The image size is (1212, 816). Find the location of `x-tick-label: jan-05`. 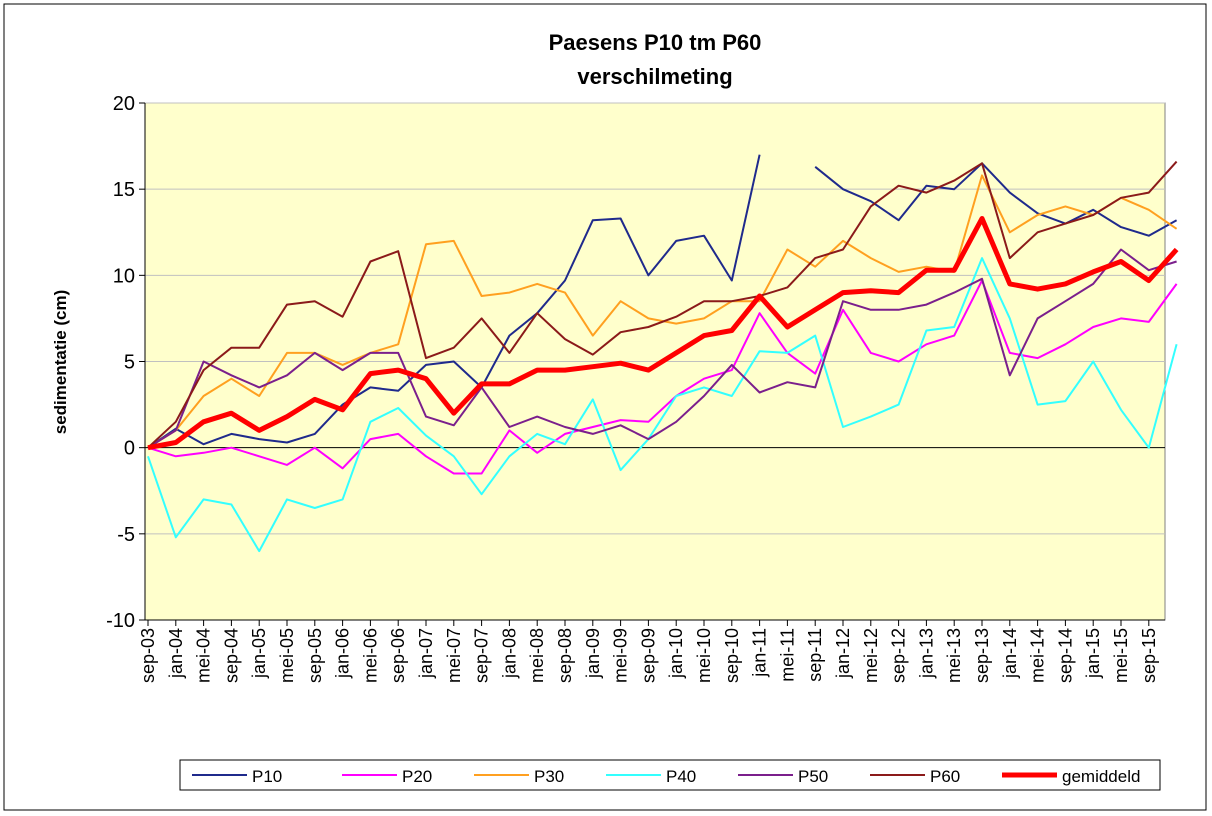

x-tick-label: jan-05 is located at coordinates (259, 653).